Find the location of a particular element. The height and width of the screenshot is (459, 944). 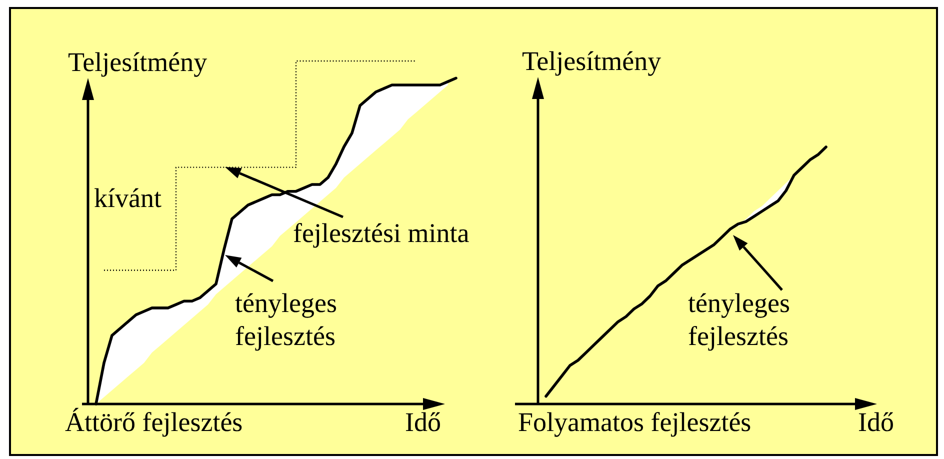

text: Folyamatos fejlesztés is located at coordinates (635, 422).